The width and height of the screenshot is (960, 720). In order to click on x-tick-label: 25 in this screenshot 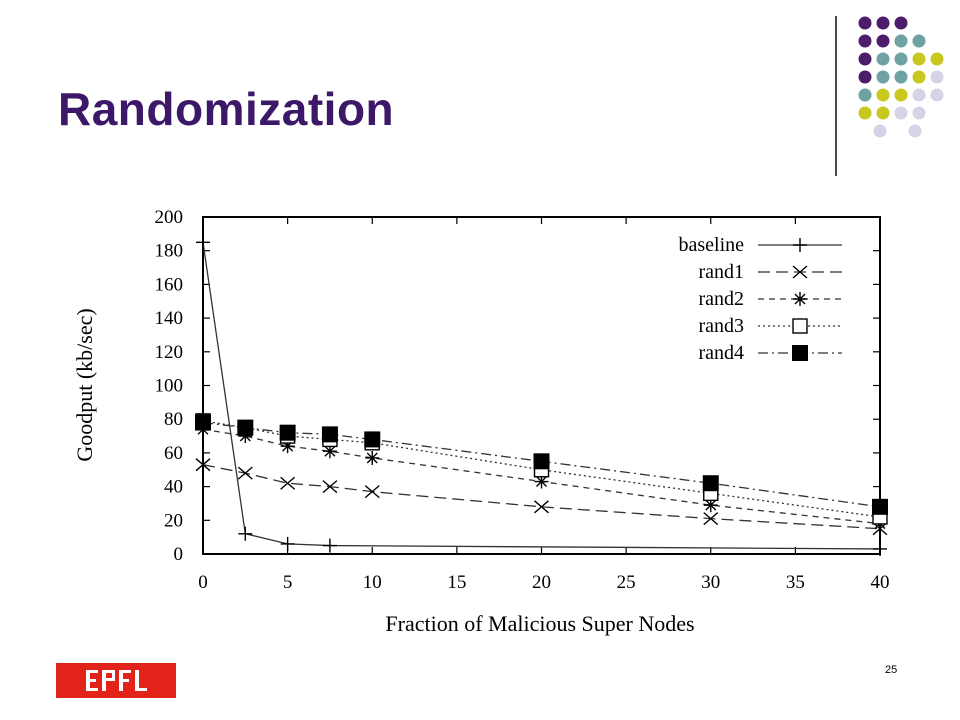, I will do `click(626, 582)`.